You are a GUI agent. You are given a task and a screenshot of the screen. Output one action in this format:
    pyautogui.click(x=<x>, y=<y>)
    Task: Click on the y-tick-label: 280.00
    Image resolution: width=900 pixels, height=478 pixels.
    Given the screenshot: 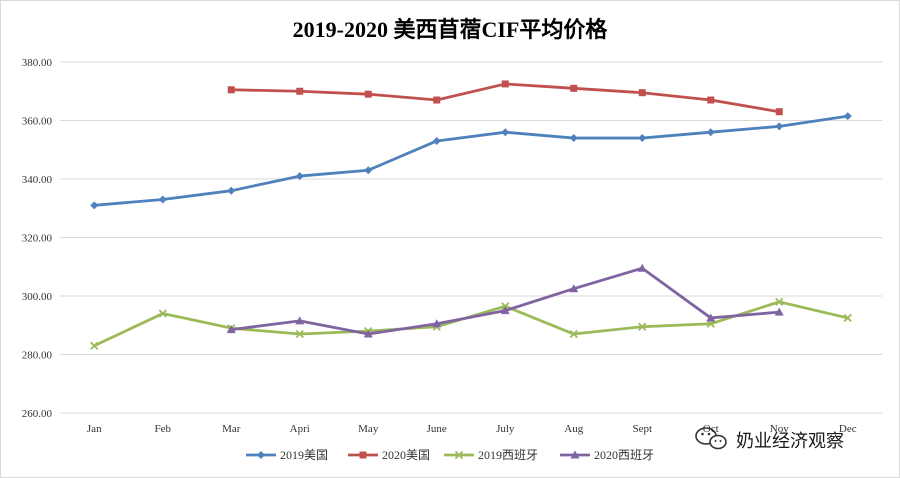 What is the action you would take?
    pyautogui.click(x=37, y=356)
    